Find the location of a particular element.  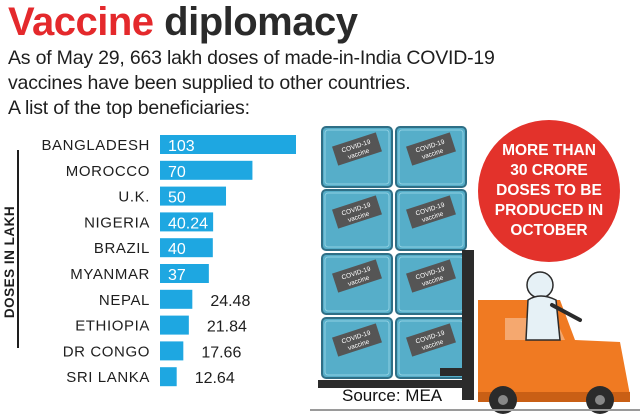

value-label-nigeria: 40.24 is located at coordinates (188, 223).